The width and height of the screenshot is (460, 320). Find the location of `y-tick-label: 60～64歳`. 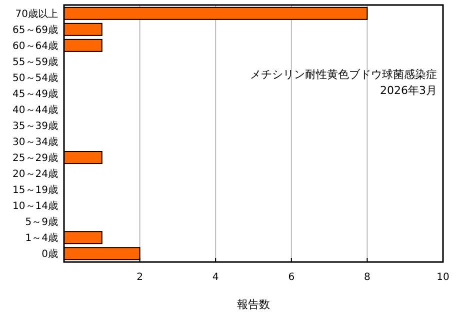

y-tick-label: 60～64歳 is located at coordinates (35, 46).